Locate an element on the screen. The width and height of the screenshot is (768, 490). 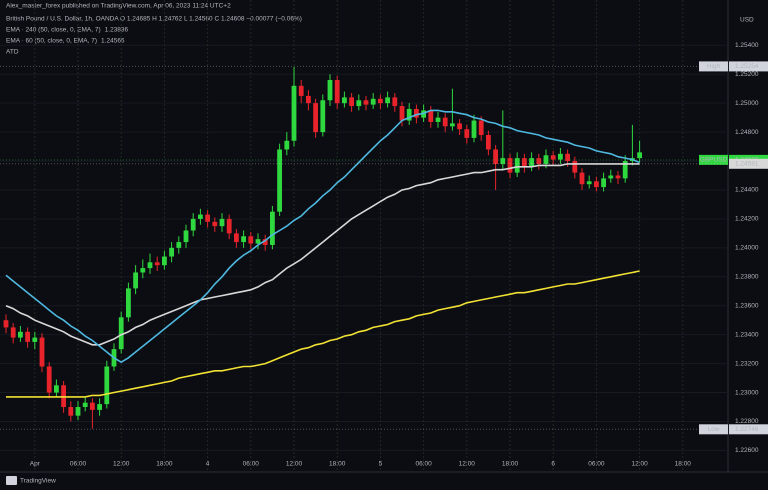
y-tick-label: 1.23200 is located at coordinates (747, 363).